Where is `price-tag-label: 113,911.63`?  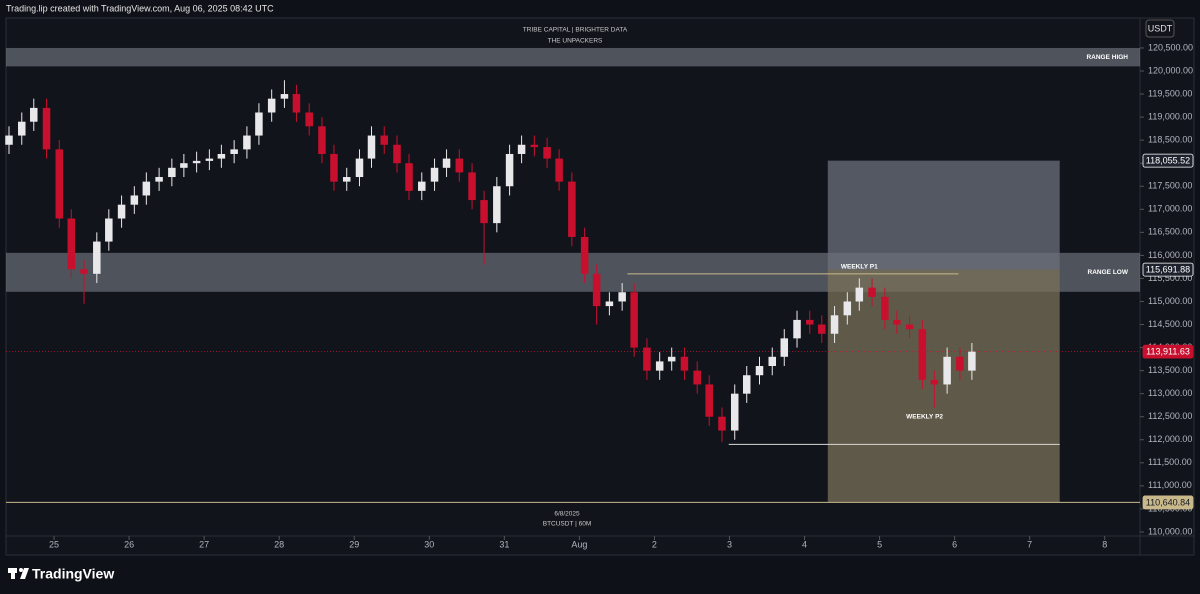
price-tag-label: 113,911.63 is located at coordinates (1168, 352).